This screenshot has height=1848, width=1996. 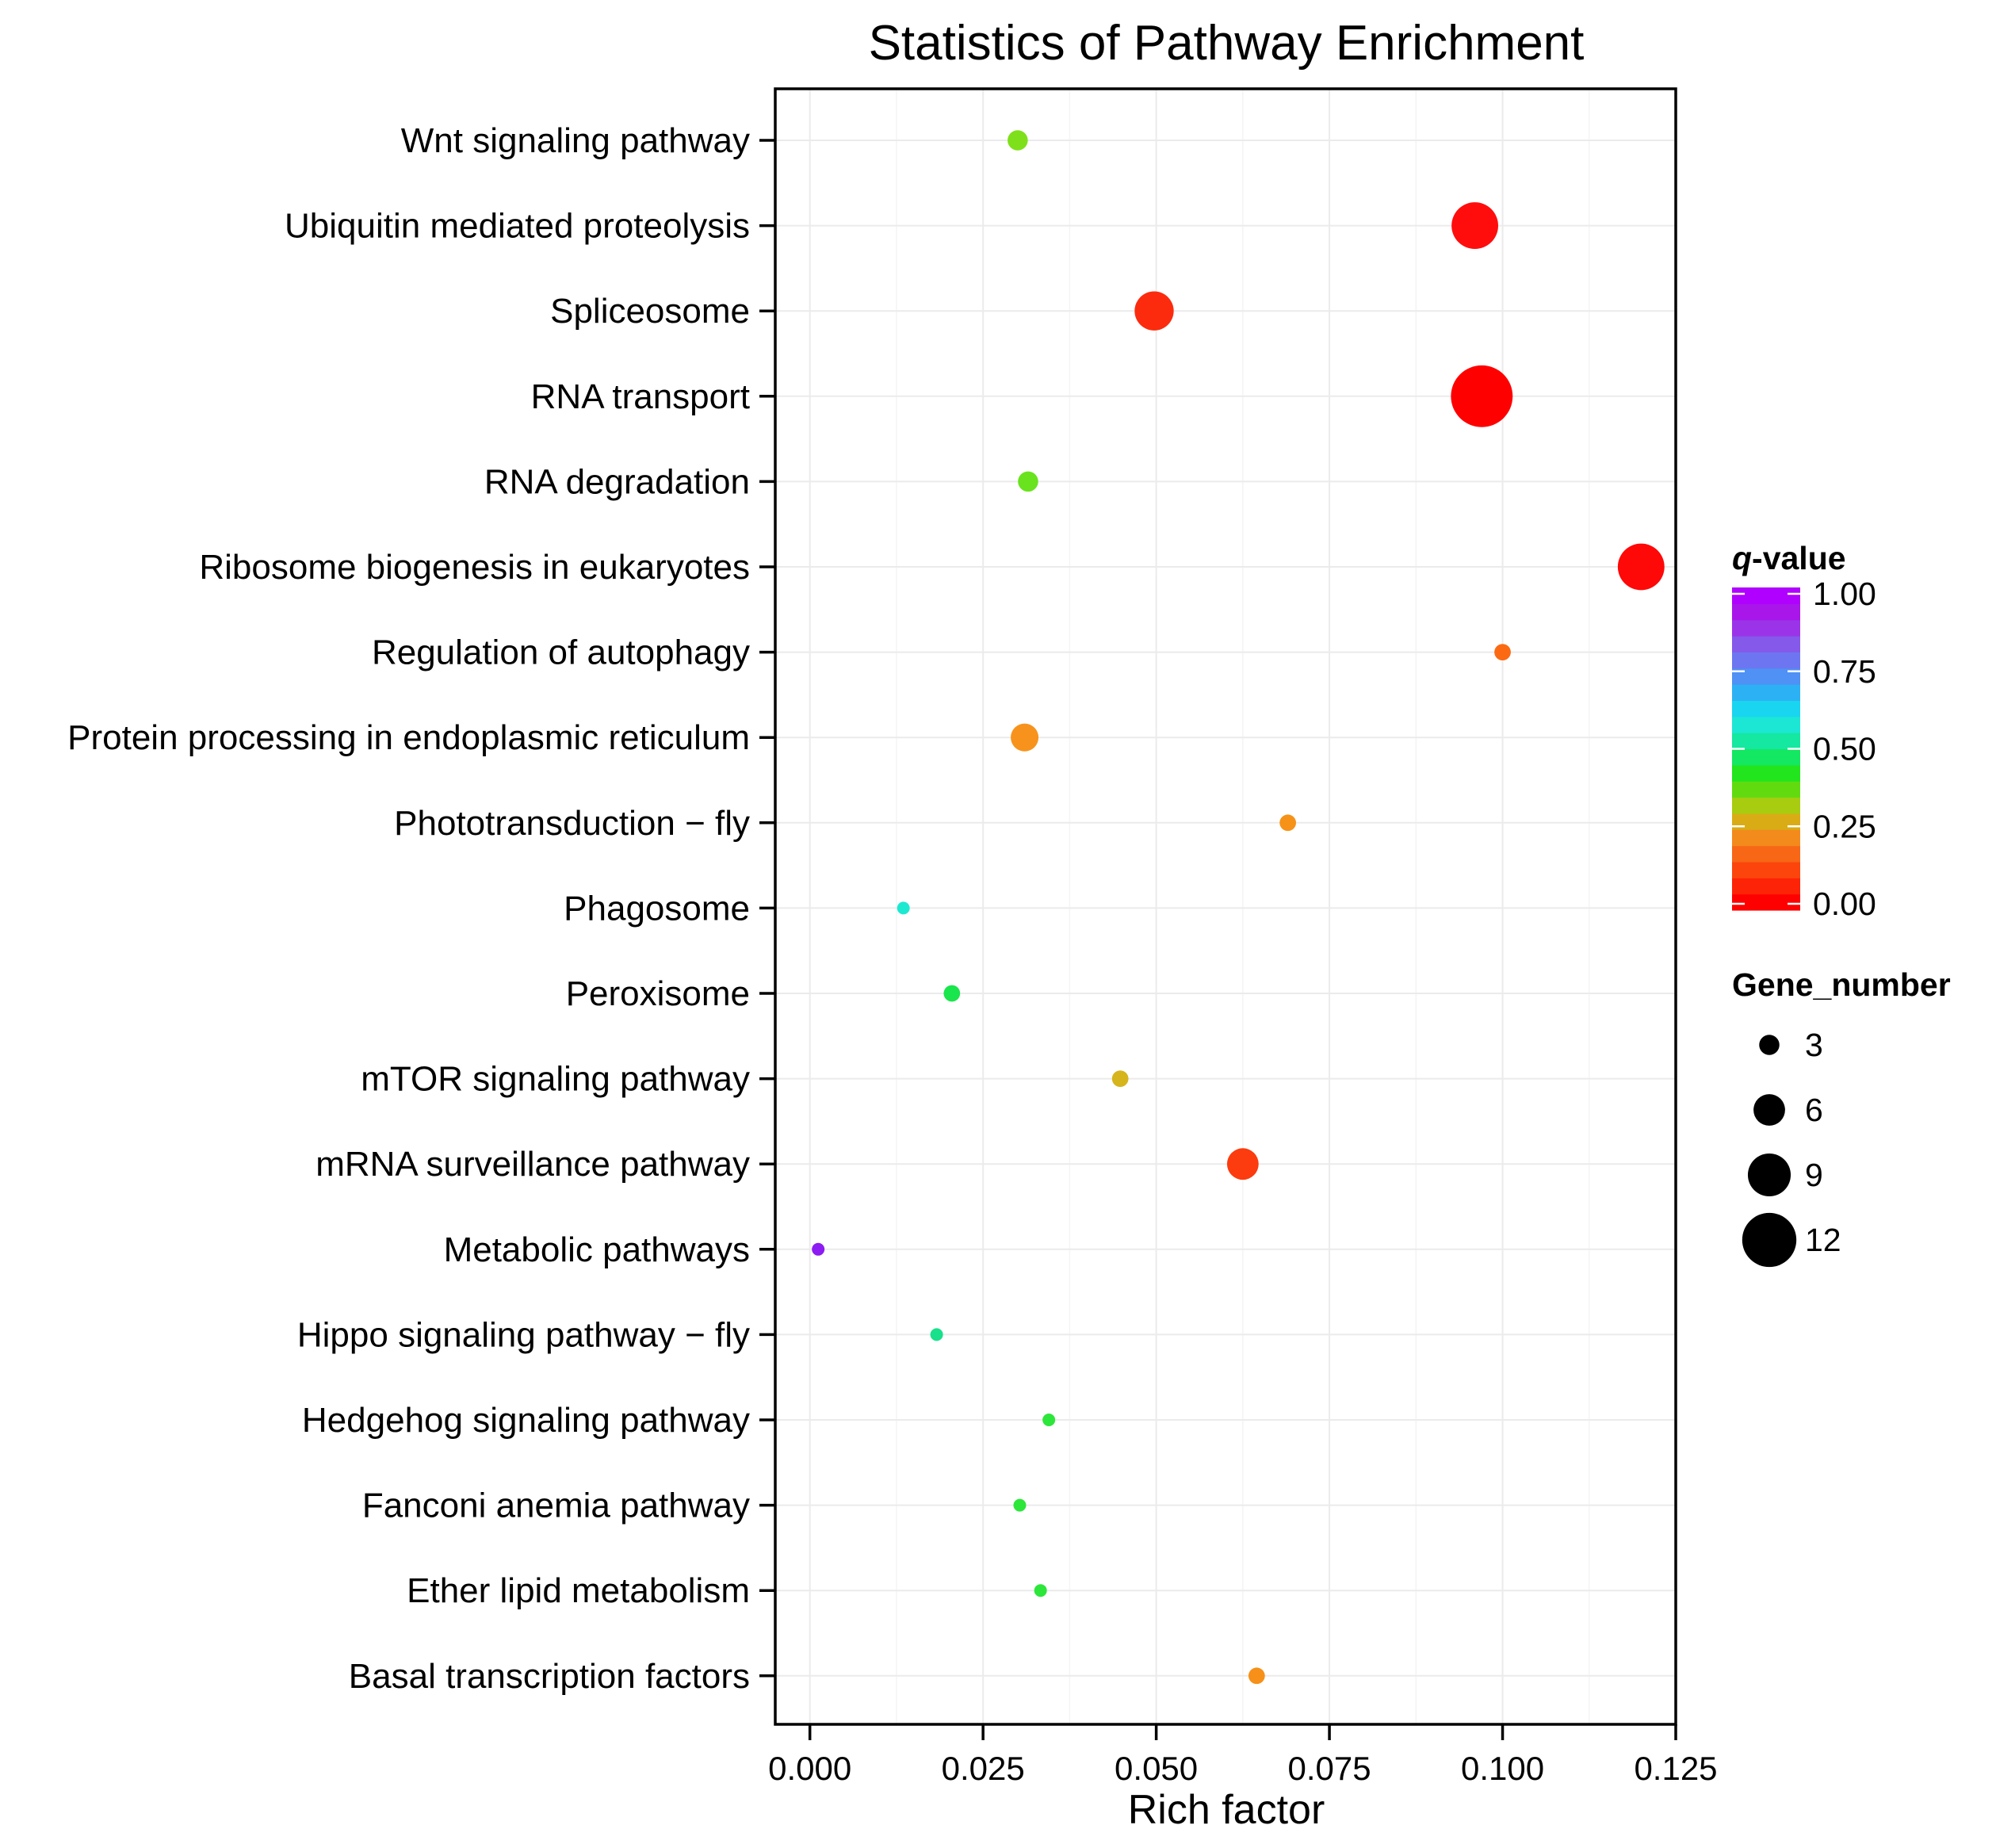 What do you see at coordinates (1844, 826) in the screenshot?
I see `colorbar-tick-label: 0.25` at bounding box center [1844, 826].